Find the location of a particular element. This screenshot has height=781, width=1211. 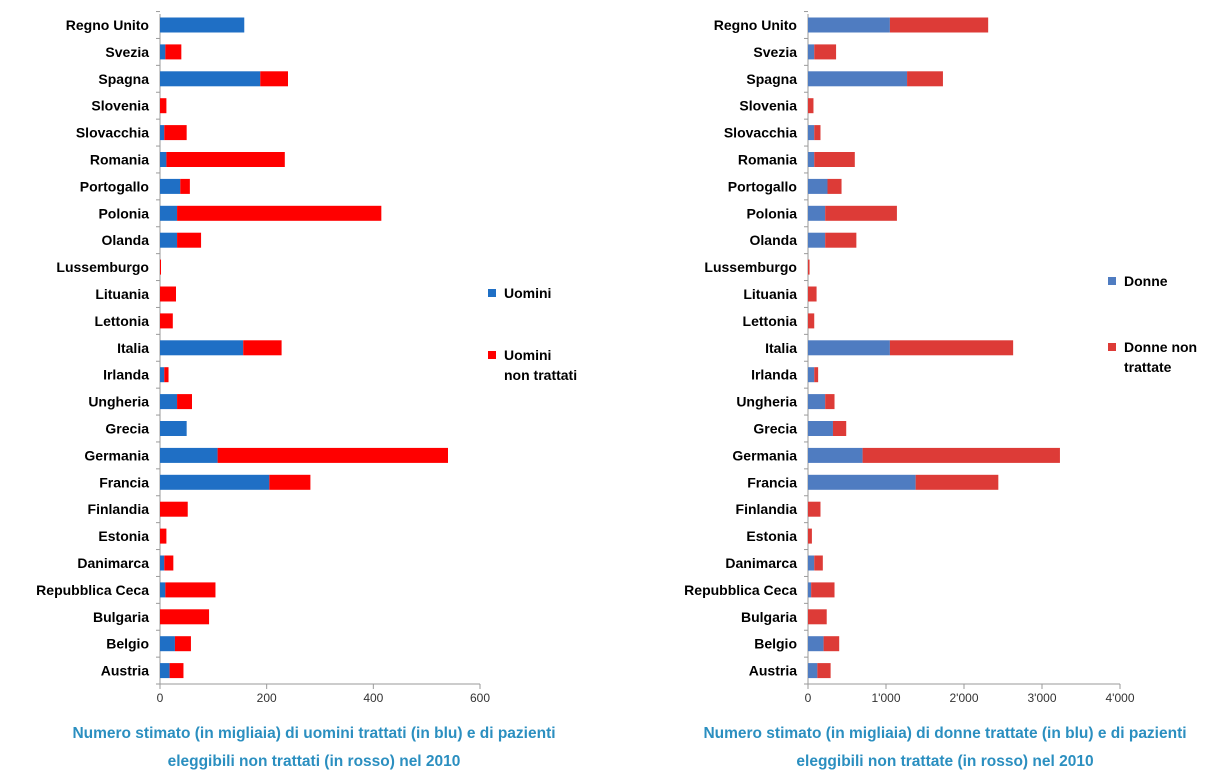

men-x-tick-label: 400 is located at coordinates (373, 698).